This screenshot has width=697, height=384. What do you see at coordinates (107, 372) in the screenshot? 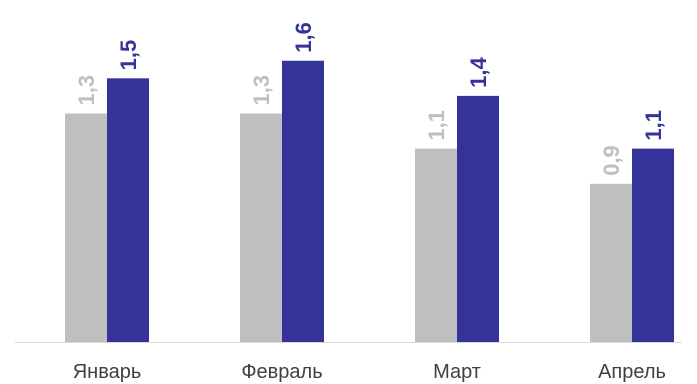
I see `category-label-1: Январь` at bounding box center [107, 372].